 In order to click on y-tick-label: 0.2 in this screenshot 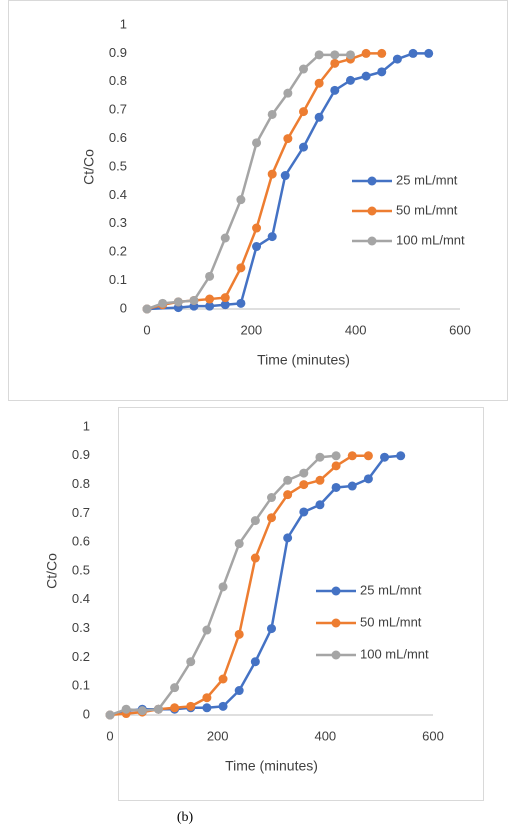, I will do `click(81, 656)`.